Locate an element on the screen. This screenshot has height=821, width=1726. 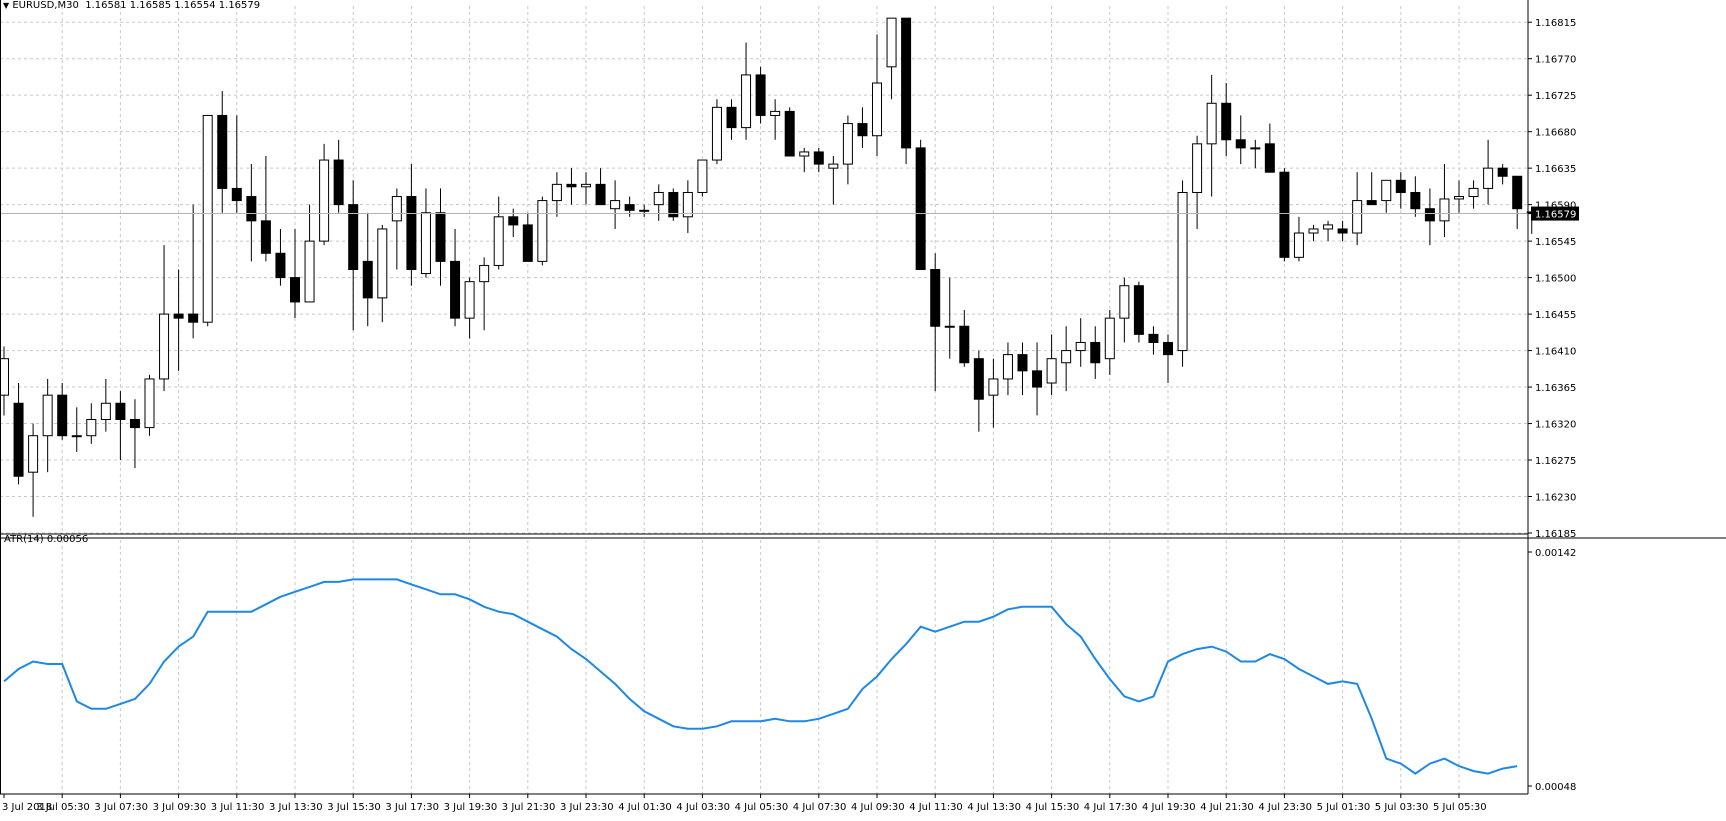
ohlc-readout: 1.16581 1.16585 1.16554 1.16579 is located at coordinates (173, 5).